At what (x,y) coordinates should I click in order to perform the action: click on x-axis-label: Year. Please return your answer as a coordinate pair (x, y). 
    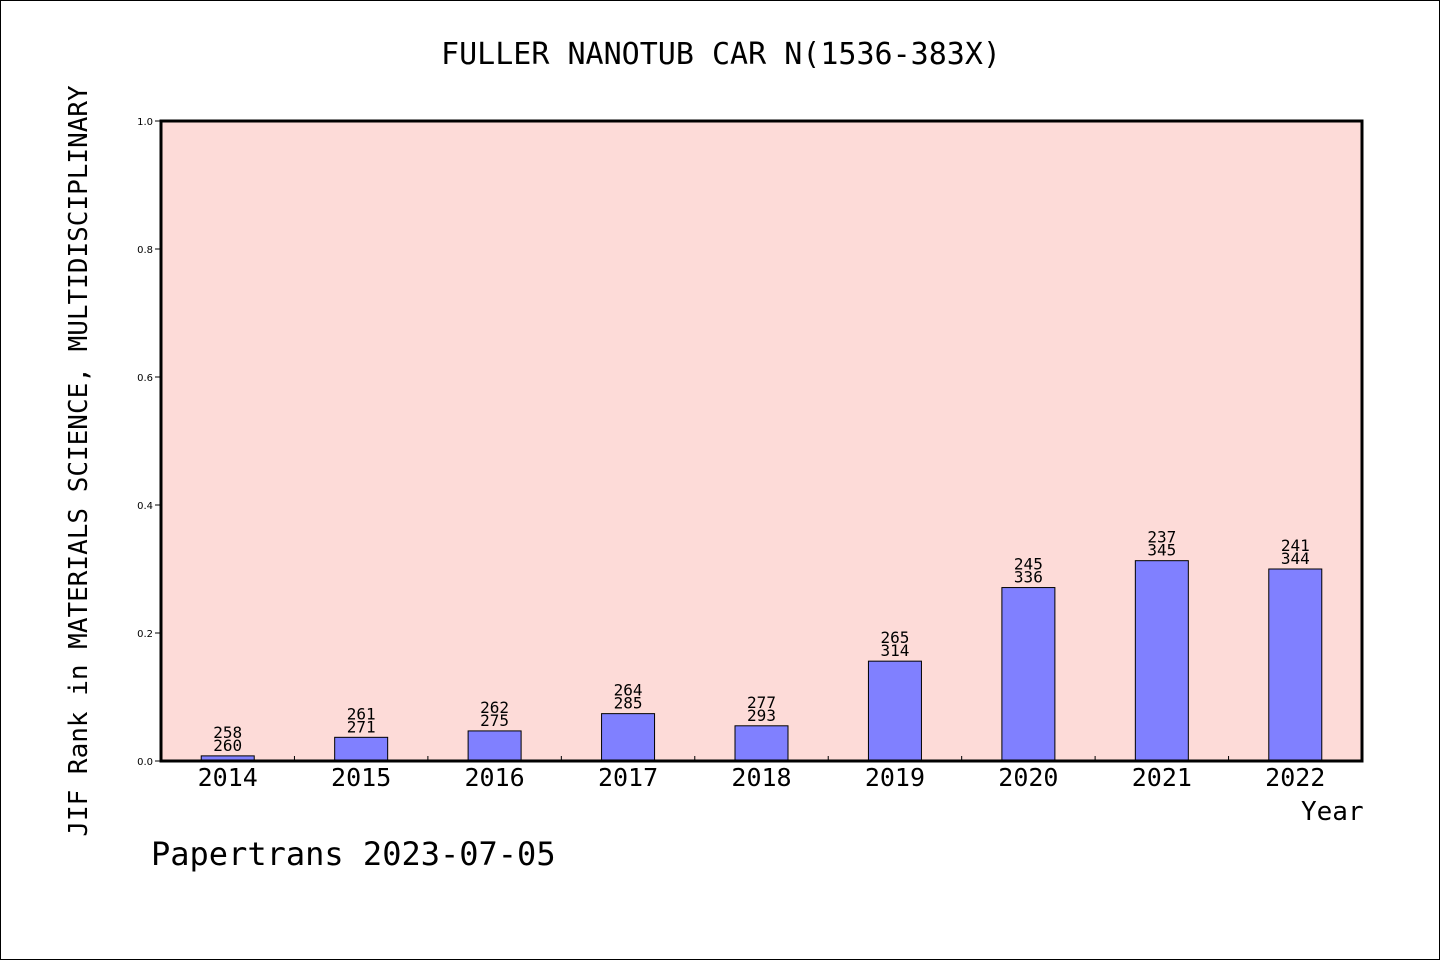
    Looking at the image, I should click on (1332, 812).